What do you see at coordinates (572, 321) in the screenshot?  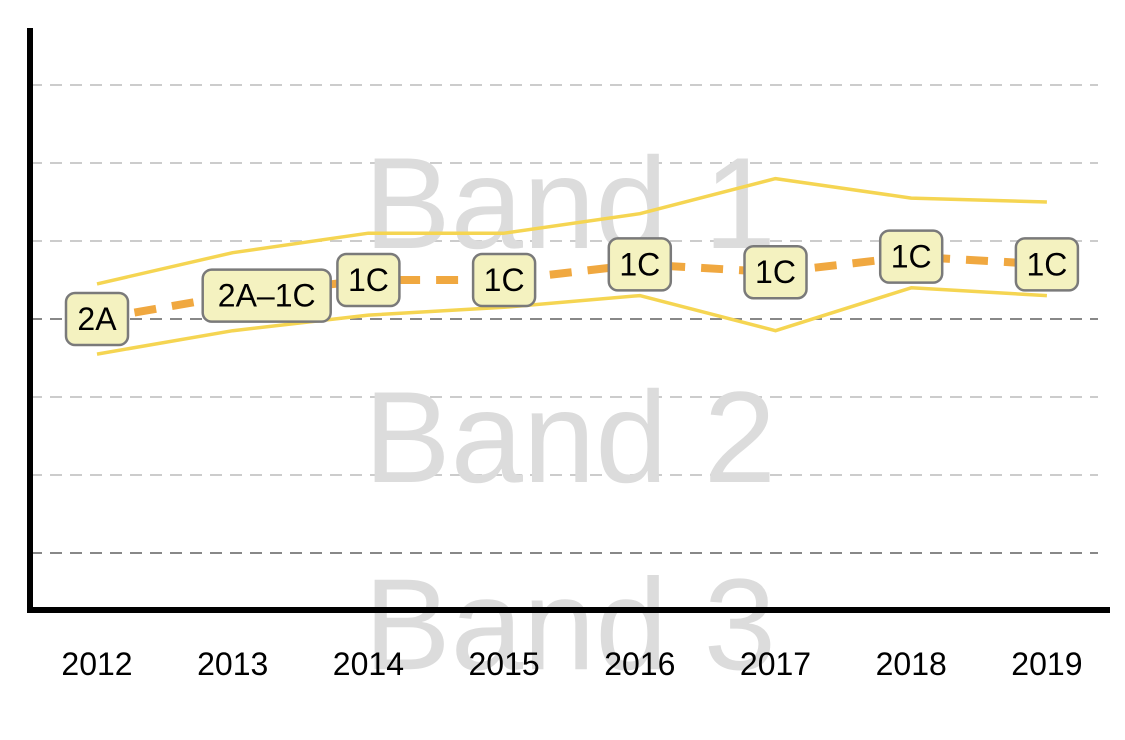 I see `series-lower-line` at bounding box center [572, 321].